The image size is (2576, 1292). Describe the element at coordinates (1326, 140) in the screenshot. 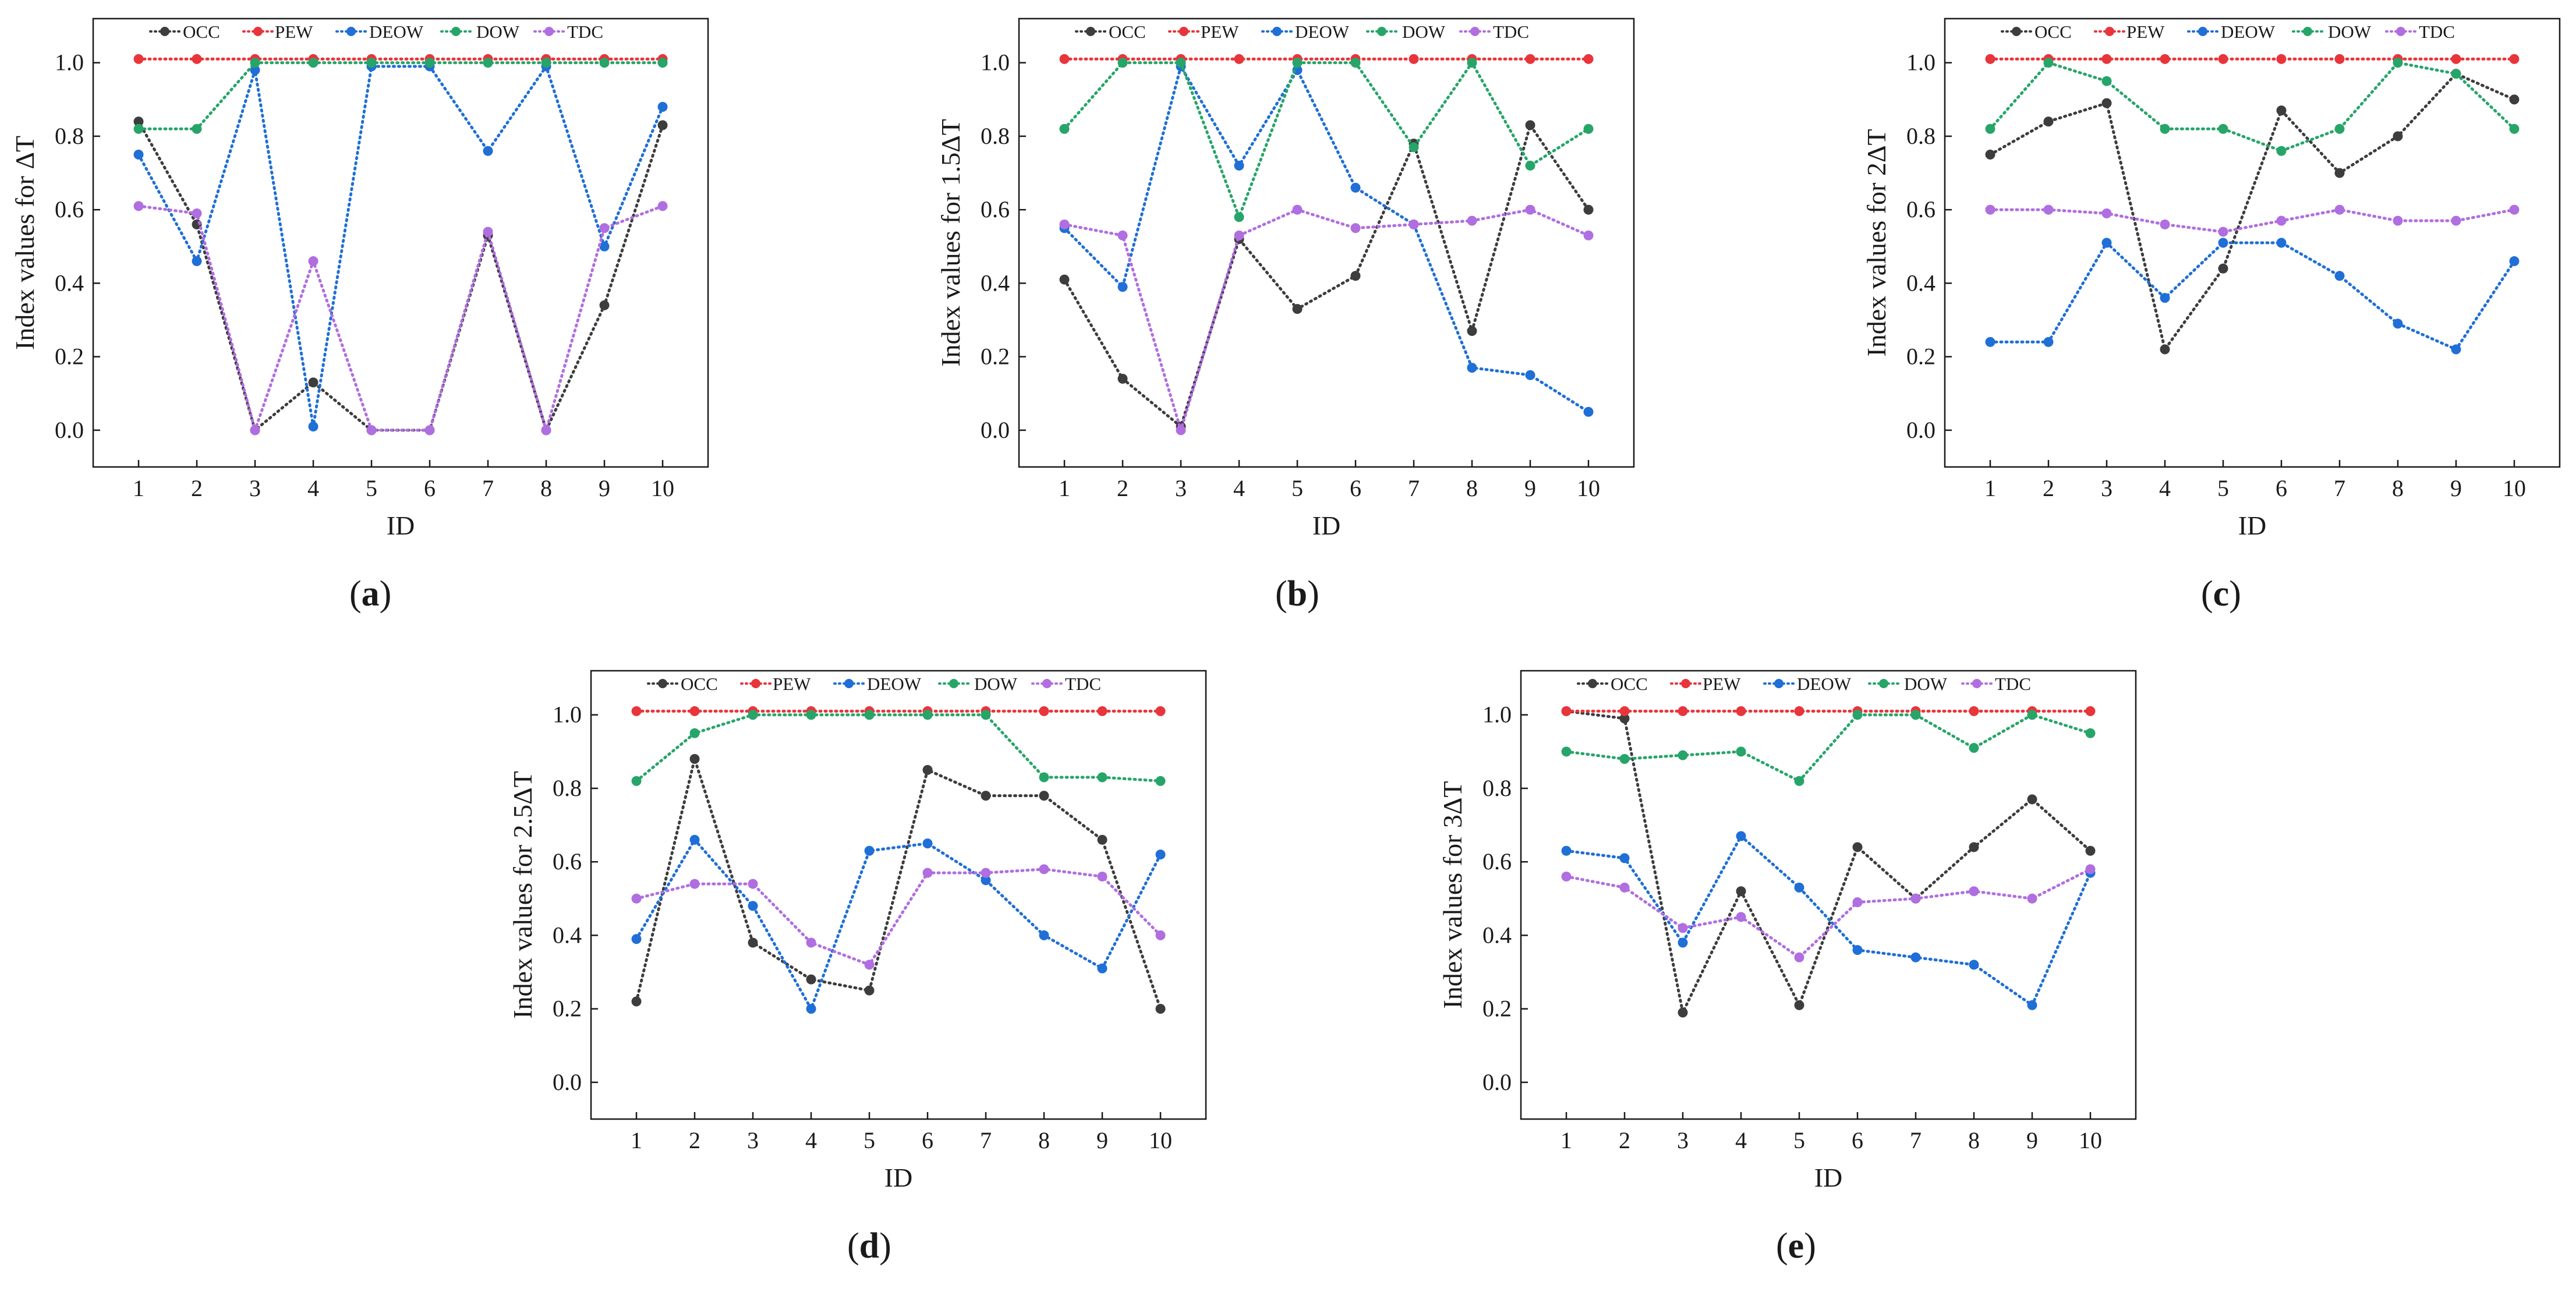

I see `series-dow` at that location.